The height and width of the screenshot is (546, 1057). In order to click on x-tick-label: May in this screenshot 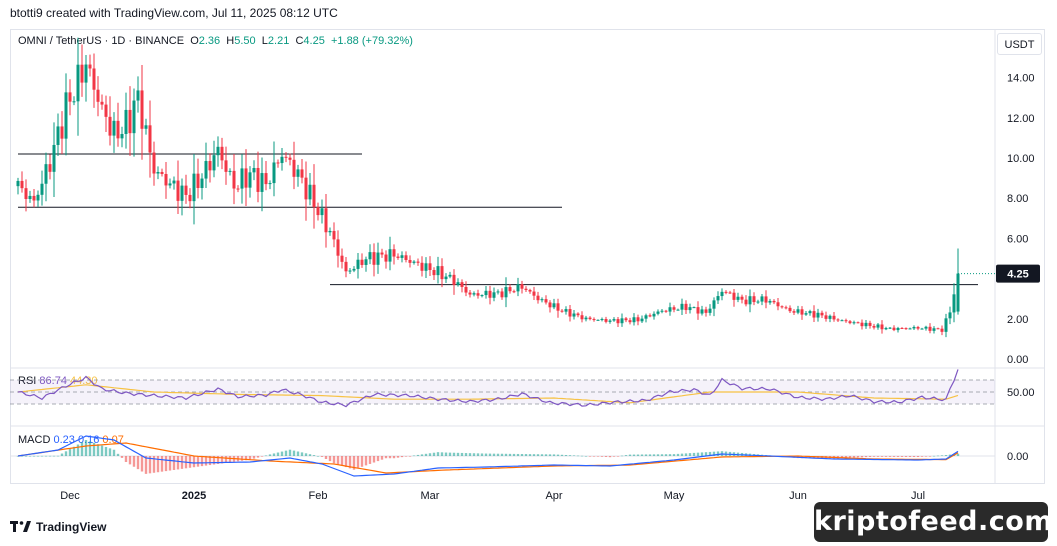, I will do `click(674, 496)`.